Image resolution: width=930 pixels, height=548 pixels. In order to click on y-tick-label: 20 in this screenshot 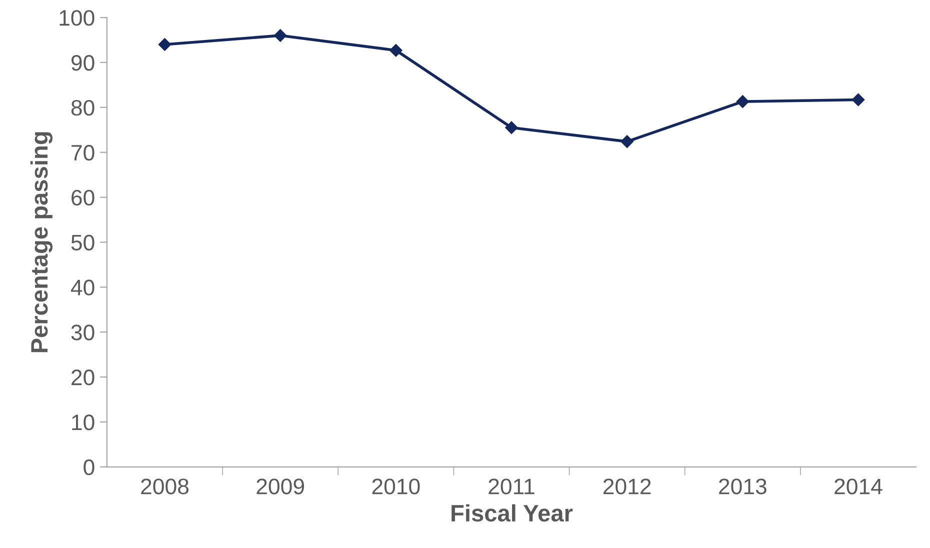, I will do `click(83, 378)`.